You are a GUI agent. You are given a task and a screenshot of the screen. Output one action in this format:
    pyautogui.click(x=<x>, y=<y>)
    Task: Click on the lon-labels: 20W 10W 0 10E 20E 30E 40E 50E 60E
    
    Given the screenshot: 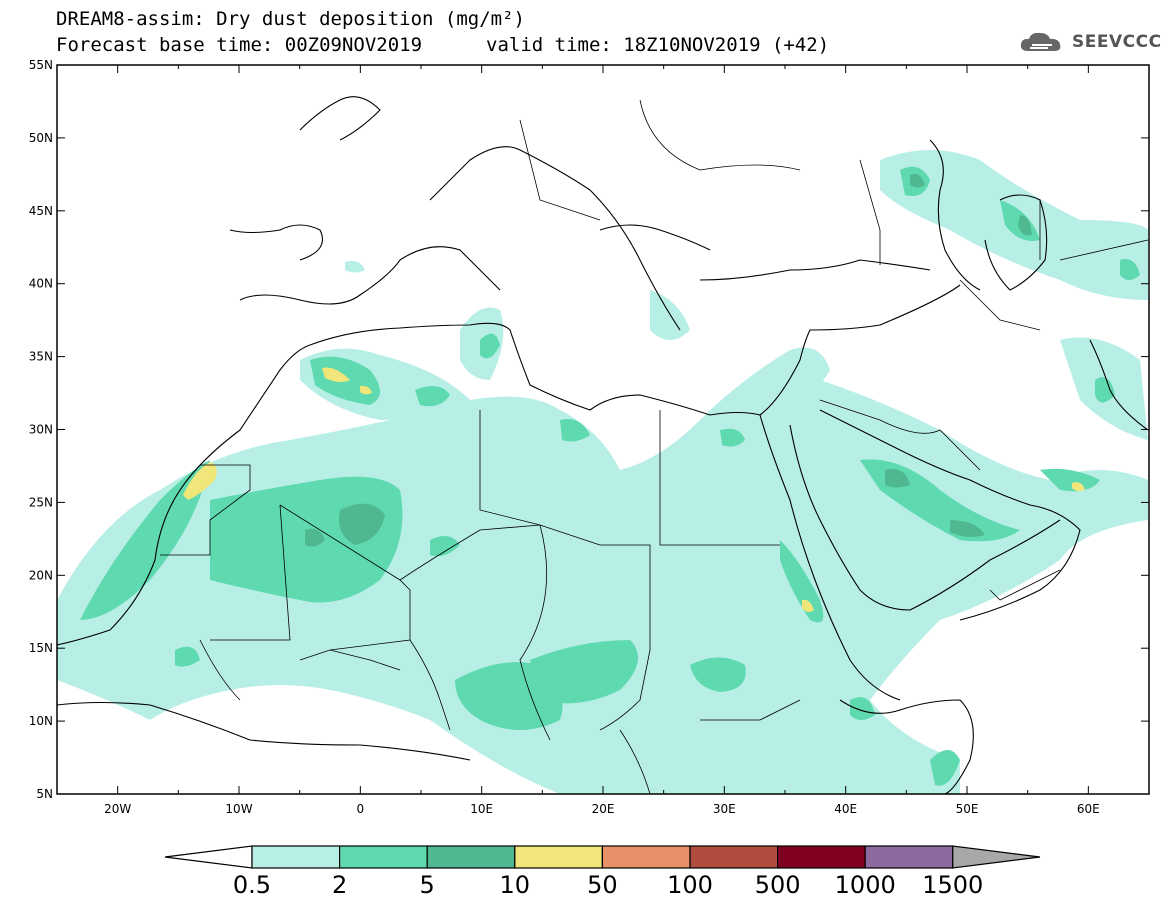 What is the action you would take?
    pyautogui.click(x=602, y=809)
    